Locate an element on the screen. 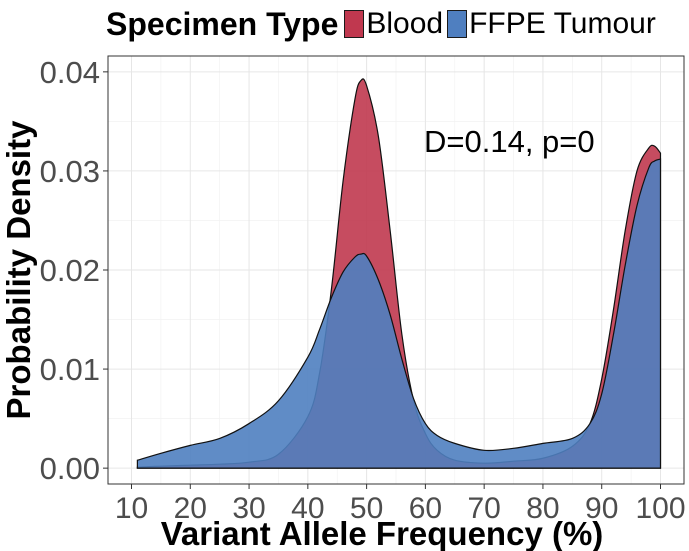 Image resolution: width=689 pixels, height=551 pixels. ks-test-annotation: D=0.14, p=0 is located at coordinates (509, 141).